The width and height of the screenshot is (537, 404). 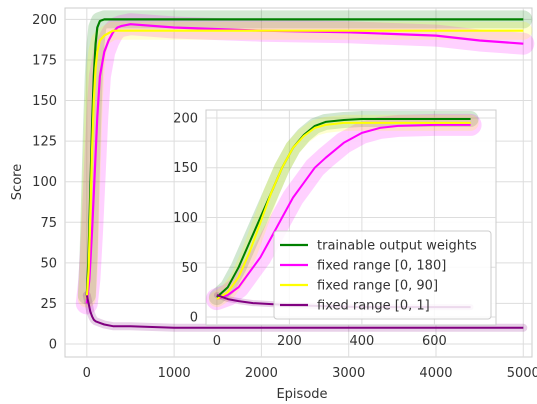 I want to click on legend-label-trainable-output-weights: trainable output weights, so click(x=397, y=246).